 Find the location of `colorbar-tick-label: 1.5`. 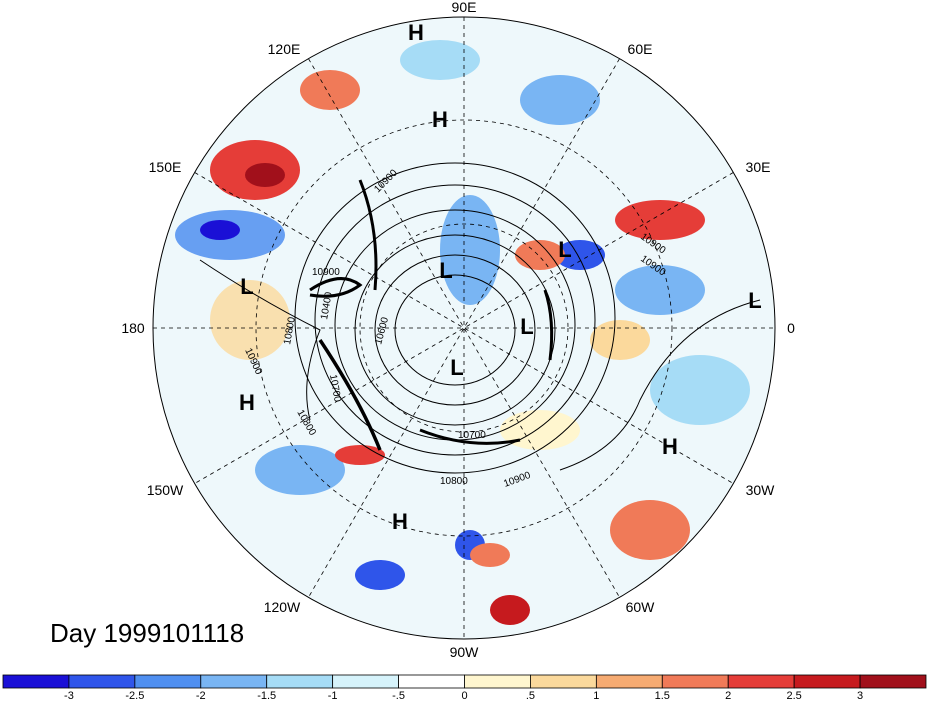

colorbar-tick-label: 1.5 is located at coordinates (662, 696).